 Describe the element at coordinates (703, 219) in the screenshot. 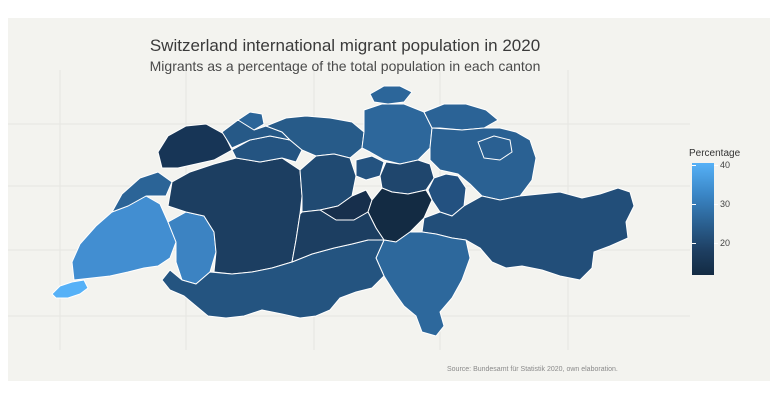

I see `legend-colorbar` at that location.